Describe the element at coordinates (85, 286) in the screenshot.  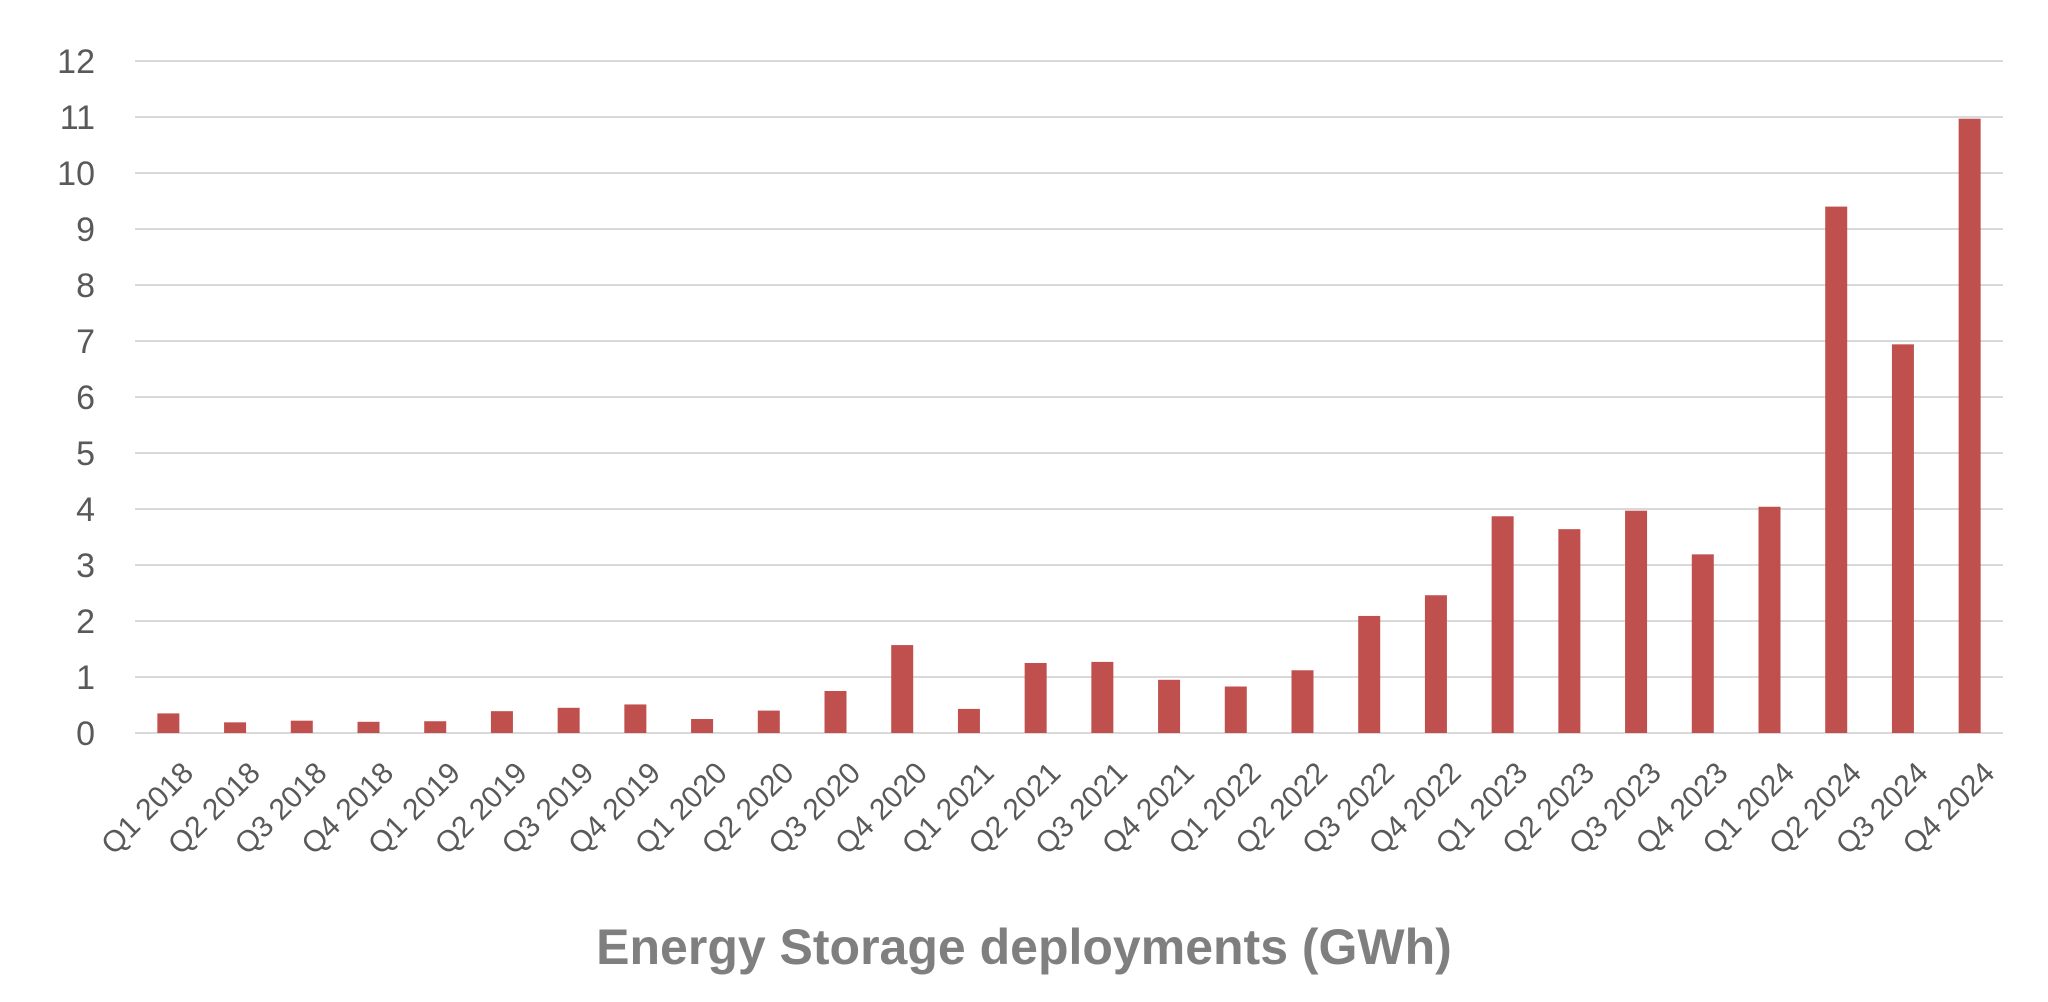
I see `y-tick-label: 8` at that location.